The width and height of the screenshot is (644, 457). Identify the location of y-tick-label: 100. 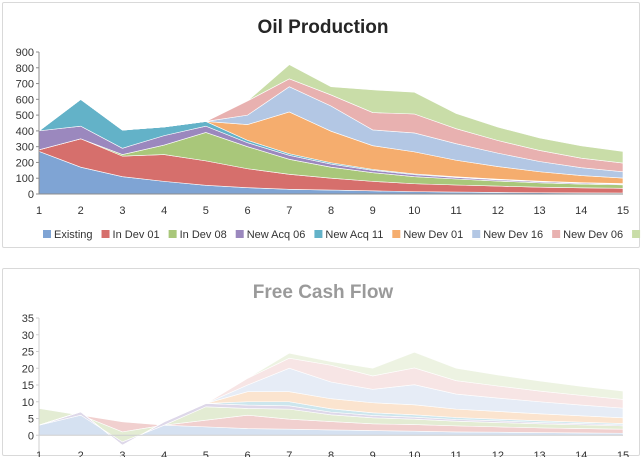
(25, 179).